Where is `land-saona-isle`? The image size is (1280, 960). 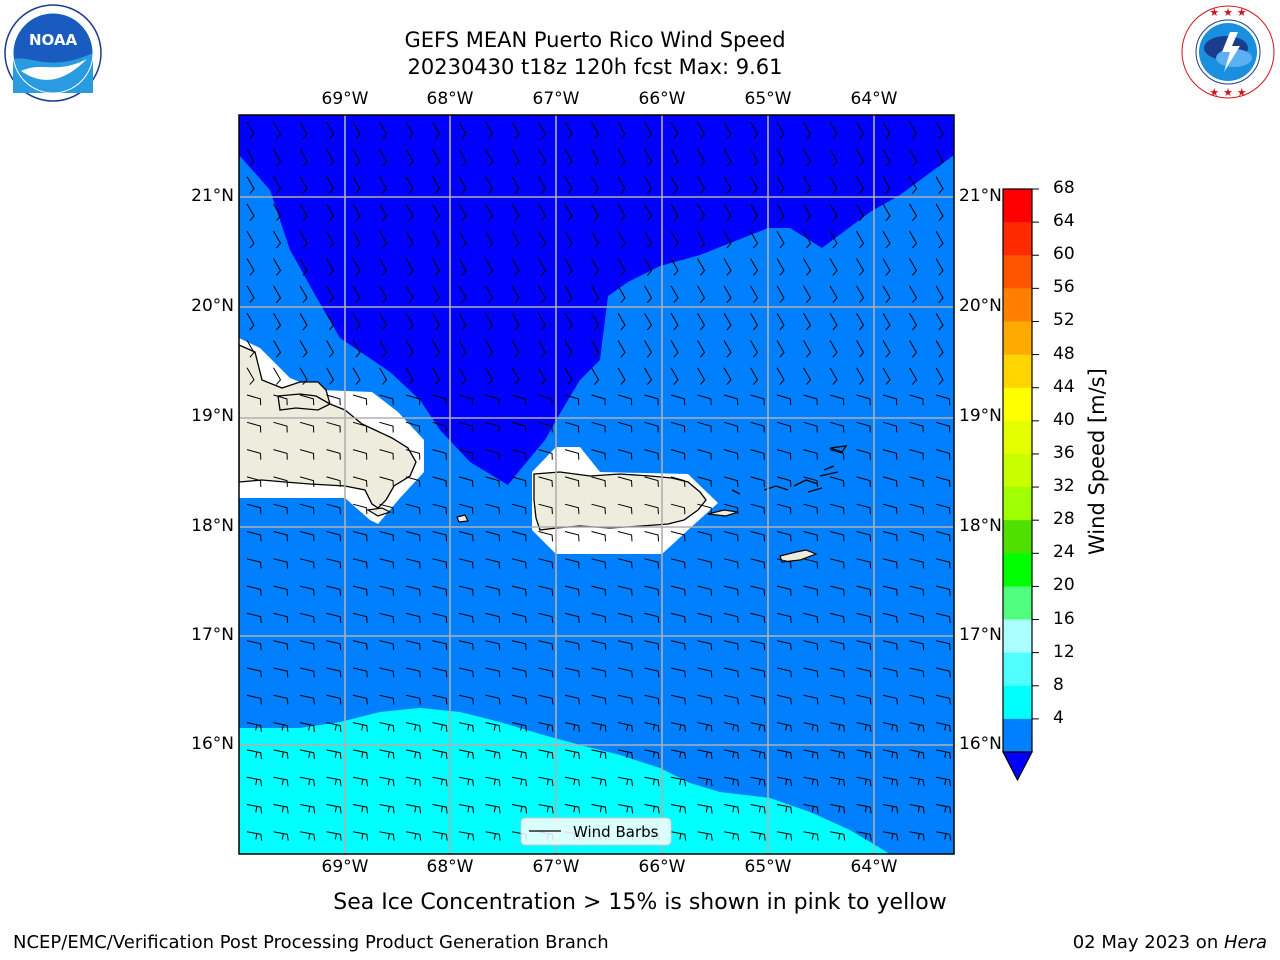 land-saona-isle is located at coordinates (379, 512).